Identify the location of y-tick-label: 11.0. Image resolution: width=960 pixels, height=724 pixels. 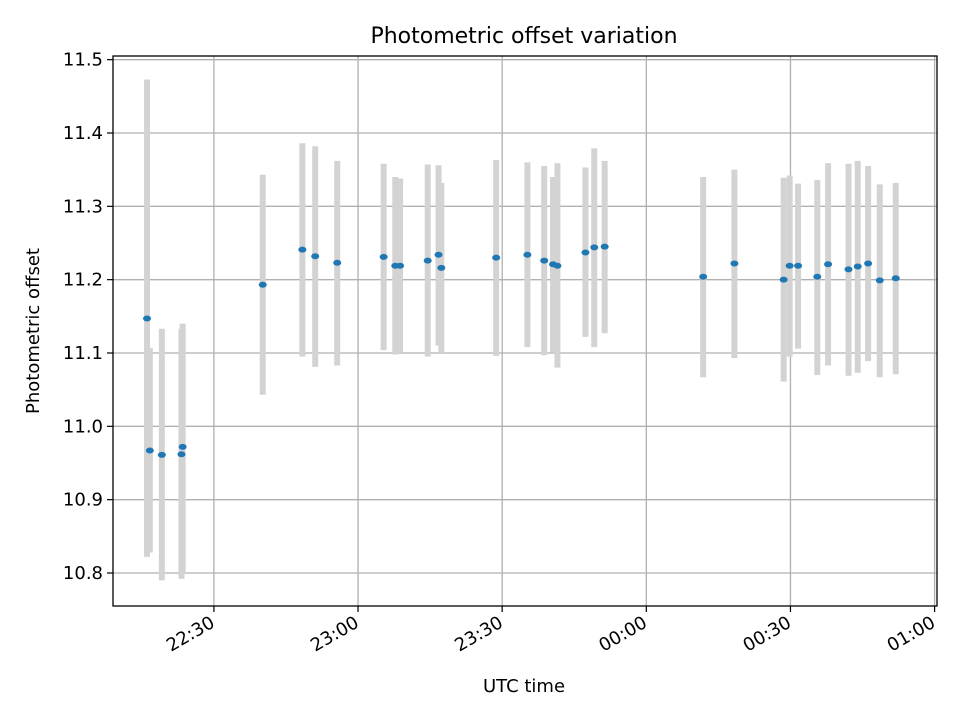
(83, 426).